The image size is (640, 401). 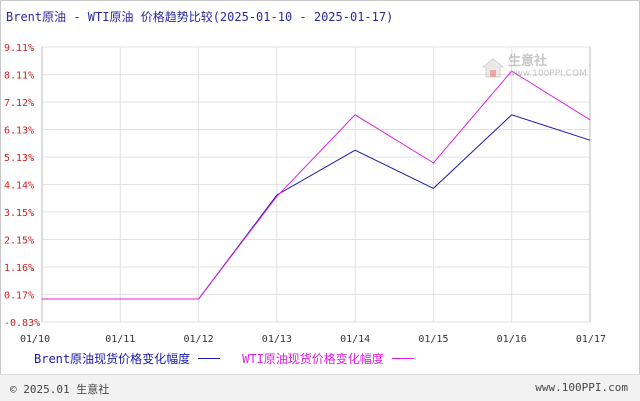 What do you see at coordinates (19, 158) in the screenshot?
I see `y-tick-label: 5.13%` at bounding box center [19, 158].